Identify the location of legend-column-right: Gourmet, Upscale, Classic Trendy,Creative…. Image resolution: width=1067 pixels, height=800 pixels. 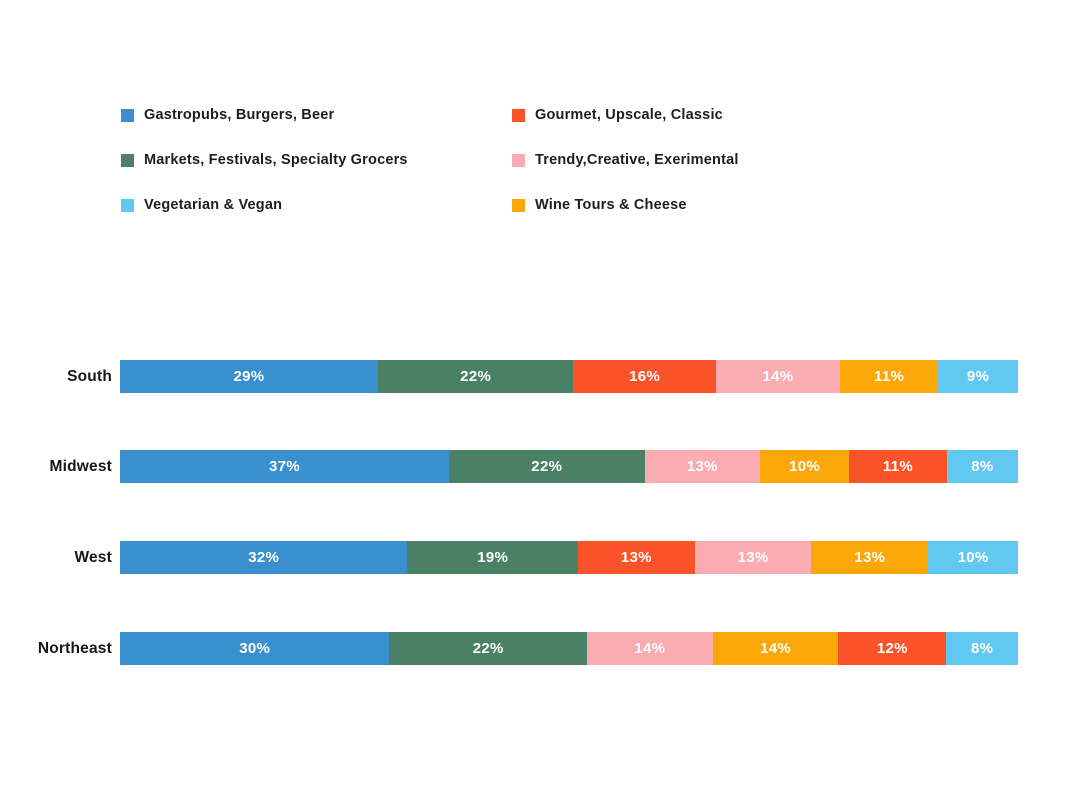
(707, 160).